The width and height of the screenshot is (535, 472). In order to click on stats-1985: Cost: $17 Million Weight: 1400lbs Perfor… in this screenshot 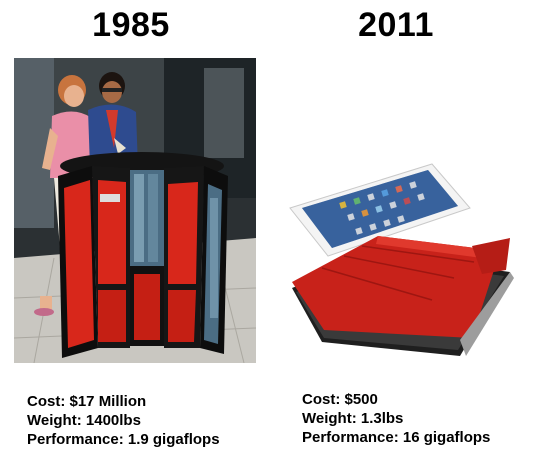, I will do `click(123, 420)`.